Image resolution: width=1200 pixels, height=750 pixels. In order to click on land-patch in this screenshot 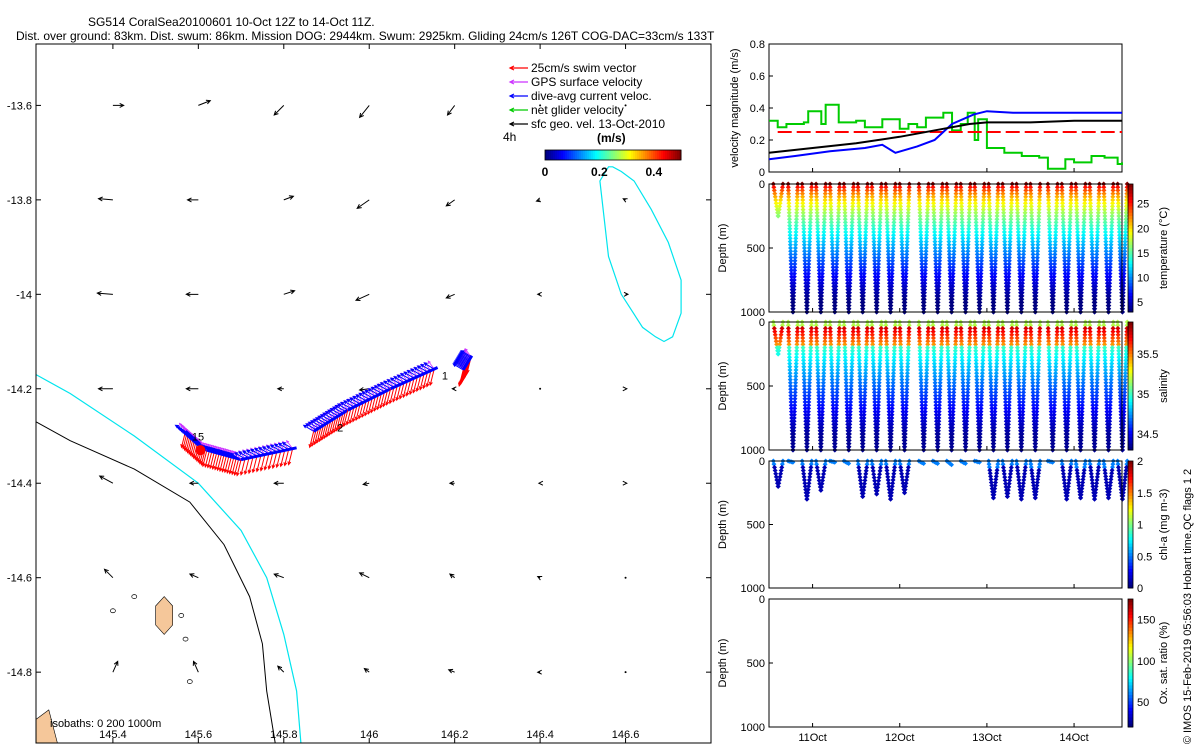, I will do `click(164, 615)`.